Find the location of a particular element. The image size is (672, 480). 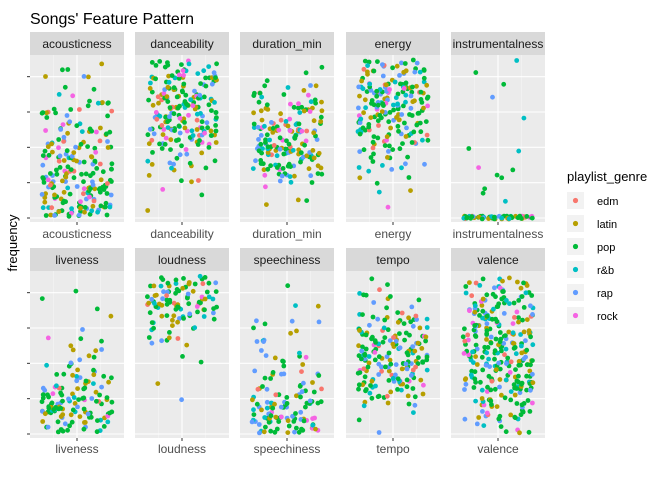

legend-item: edm is located at coordinates (592, 200).